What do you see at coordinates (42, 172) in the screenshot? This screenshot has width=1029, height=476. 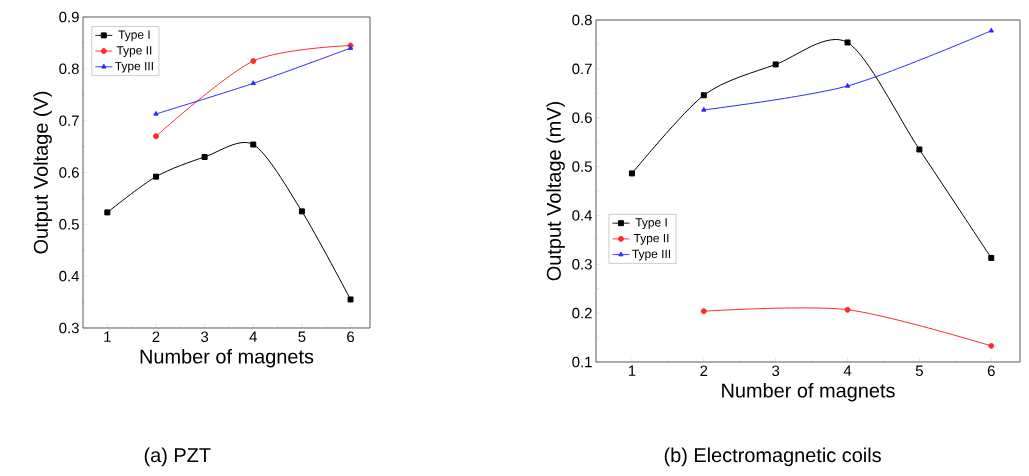 I see `y-axis-title: Output Voltage (V)` at bounding box center [42, 172].